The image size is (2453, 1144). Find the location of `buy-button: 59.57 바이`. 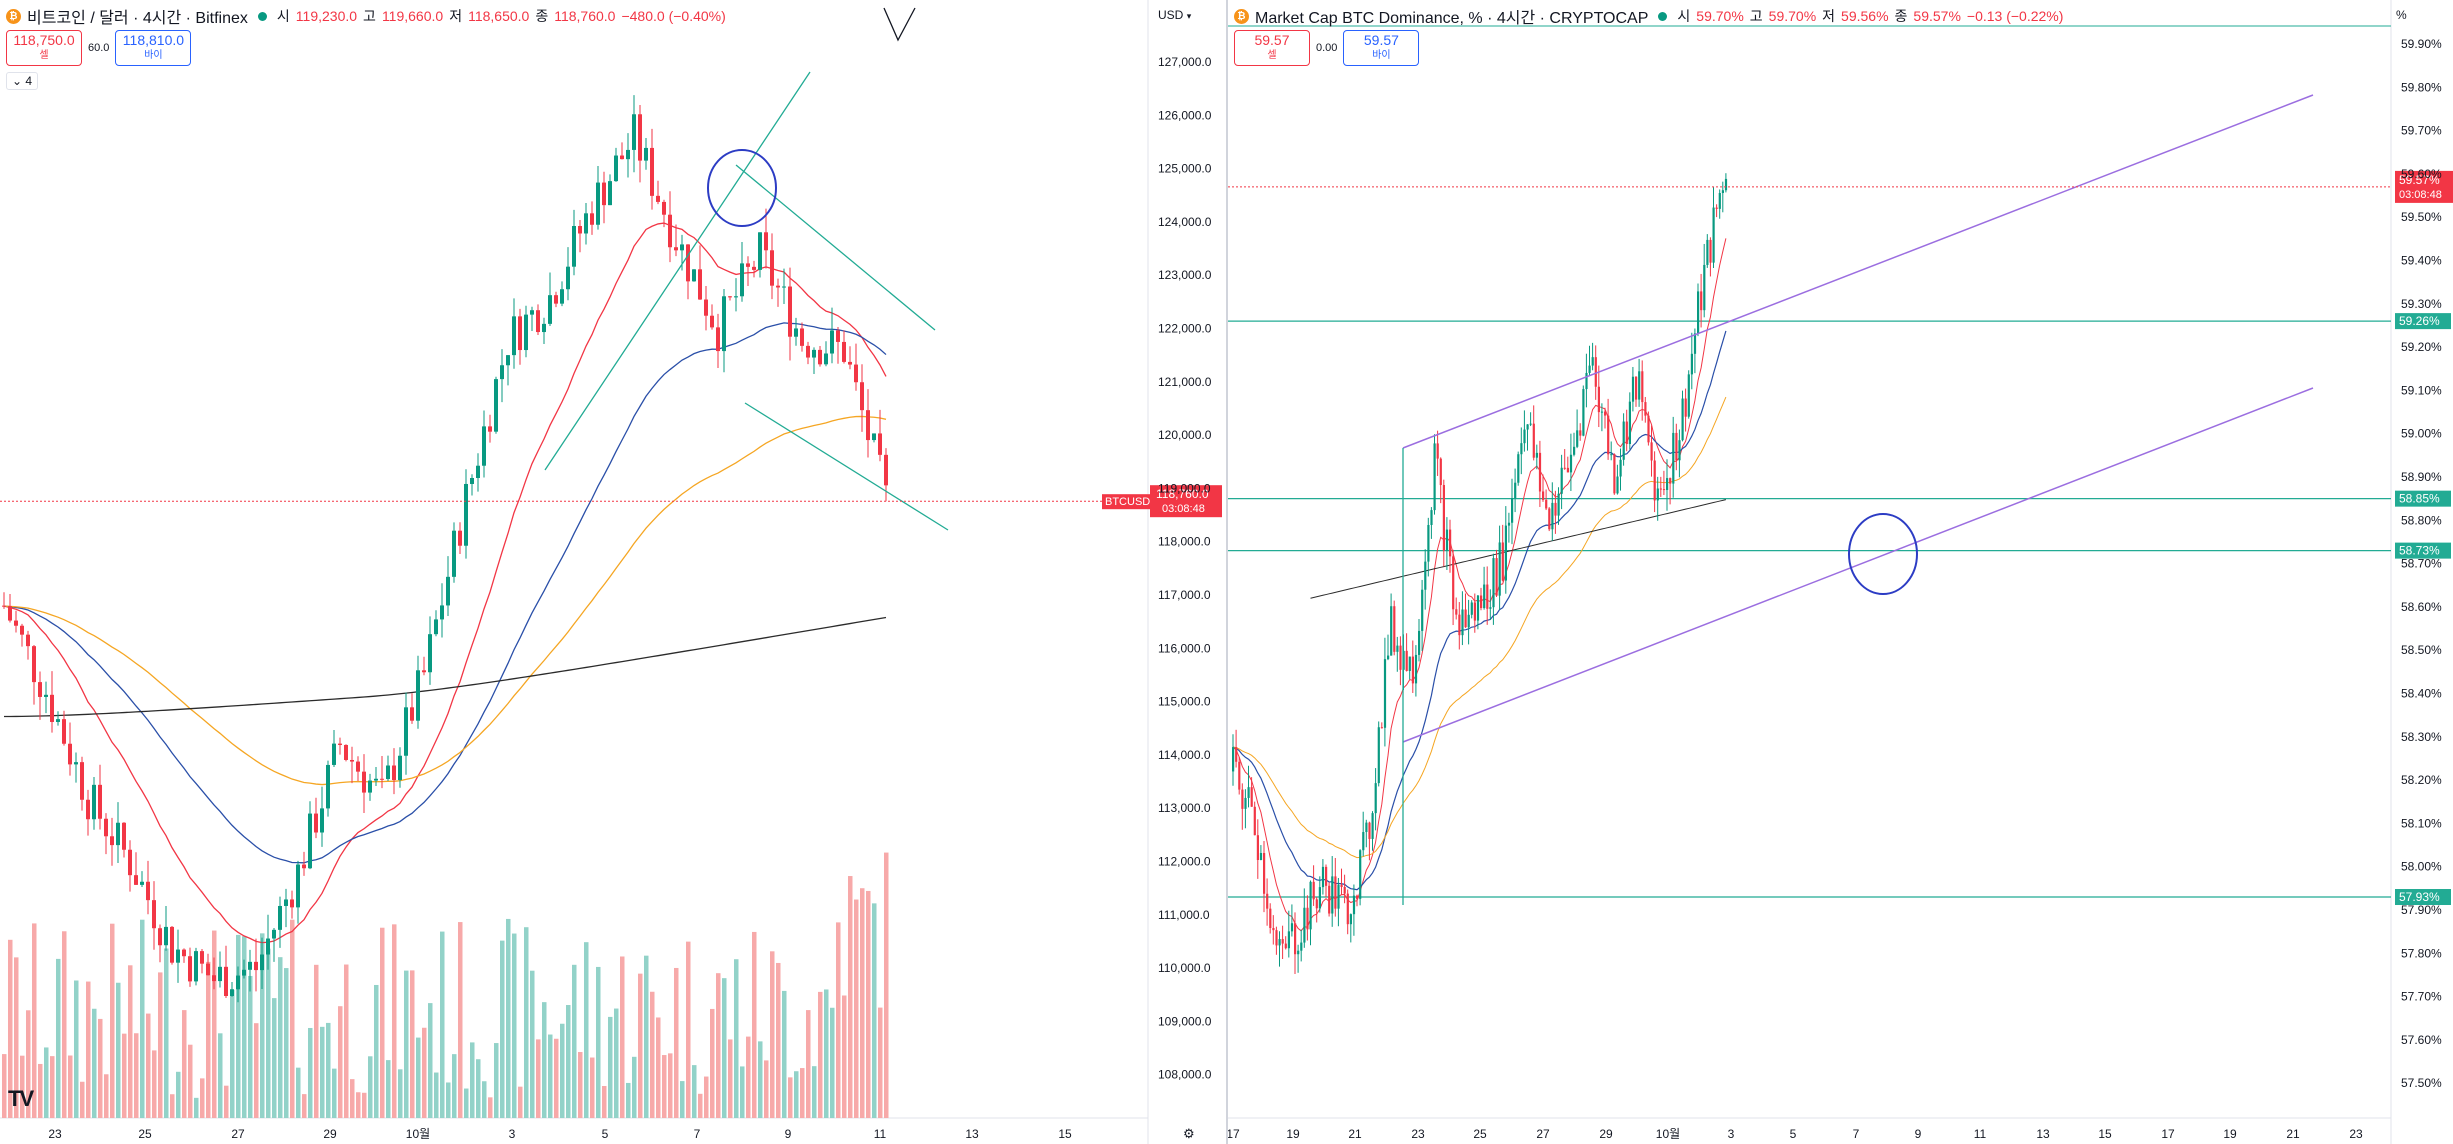

buy-button: 59.57 바이 is located at coordinates (1381, 48).